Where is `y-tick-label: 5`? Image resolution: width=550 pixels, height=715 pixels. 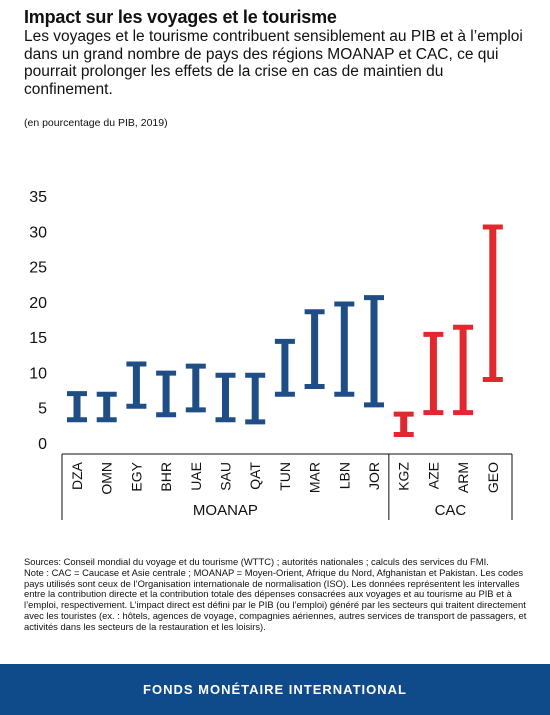
y-tick-label: 5 is located at coordinates (42, 409).